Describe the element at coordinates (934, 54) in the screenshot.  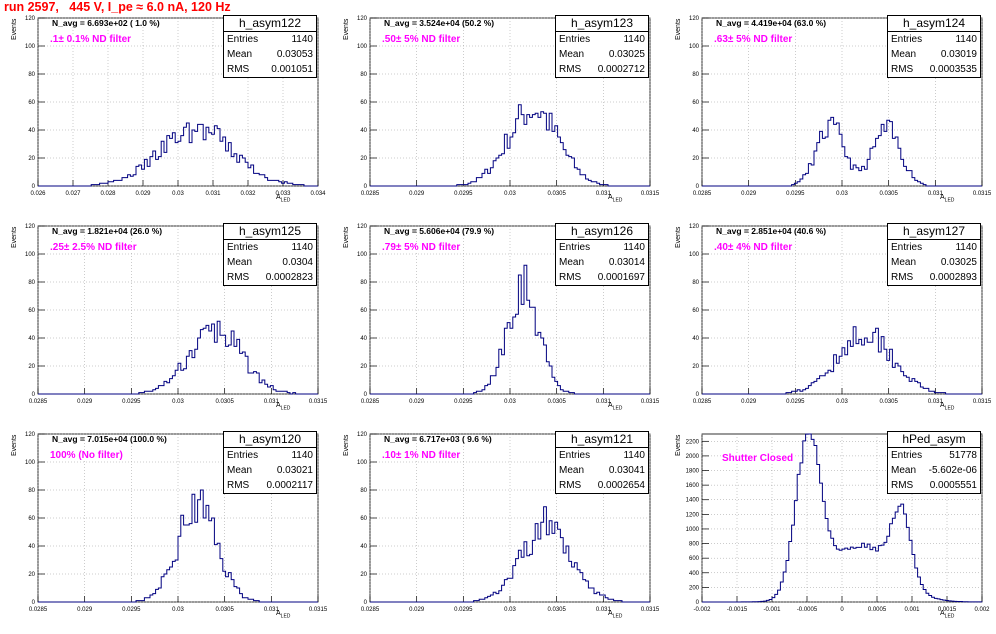
I see `stats-row-mean: Mean 0.03019` at that location.